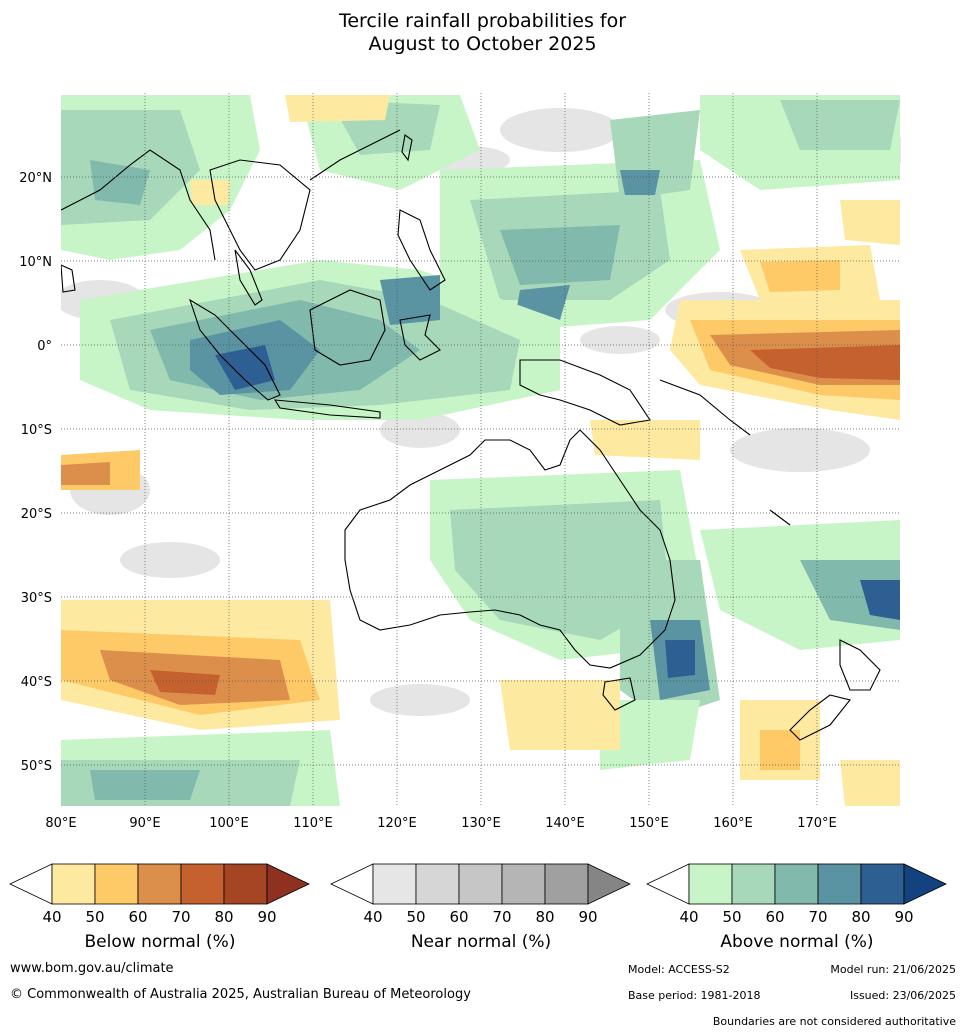 This screenshot has width=965, height=1035. Describe the element at coordinates (481, 942) in the screenshot. I see `colorbar-title-near: Near normal (%)` at that location.